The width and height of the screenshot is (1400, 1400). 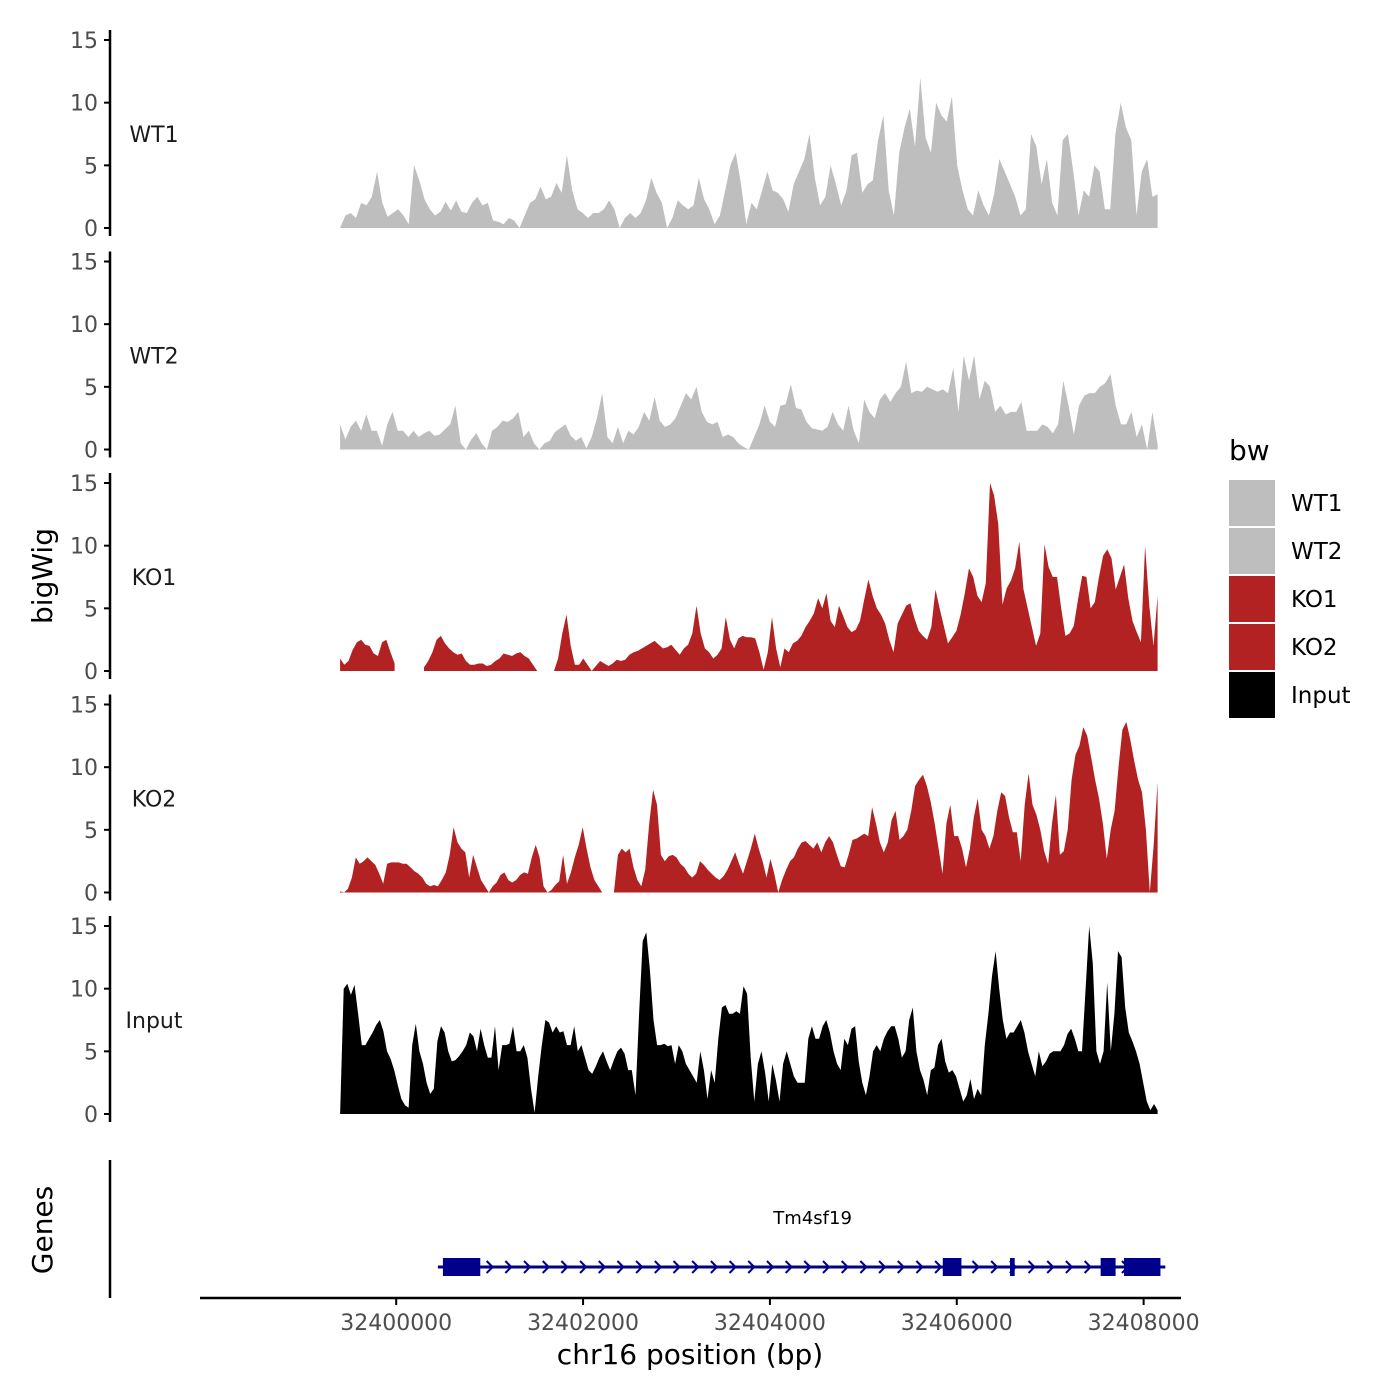 I want to click on track-label: WT2, so click(x=153, y=357).